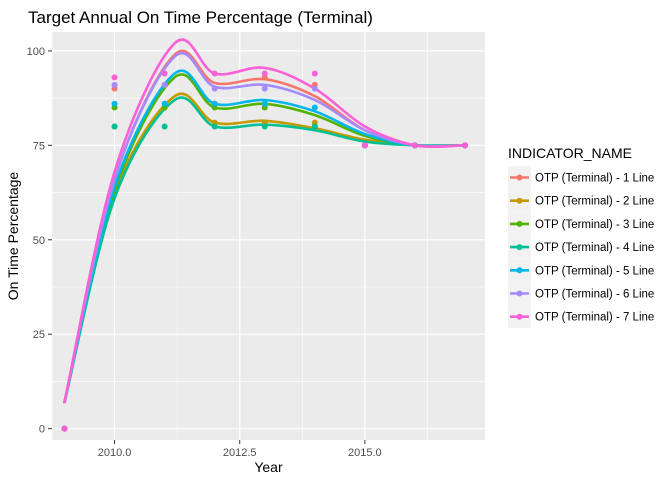 This screenshot has height=485, width=672. I want to click on legend-item-label: OTP (Terminal) - 6 Line, so click(594, 295).